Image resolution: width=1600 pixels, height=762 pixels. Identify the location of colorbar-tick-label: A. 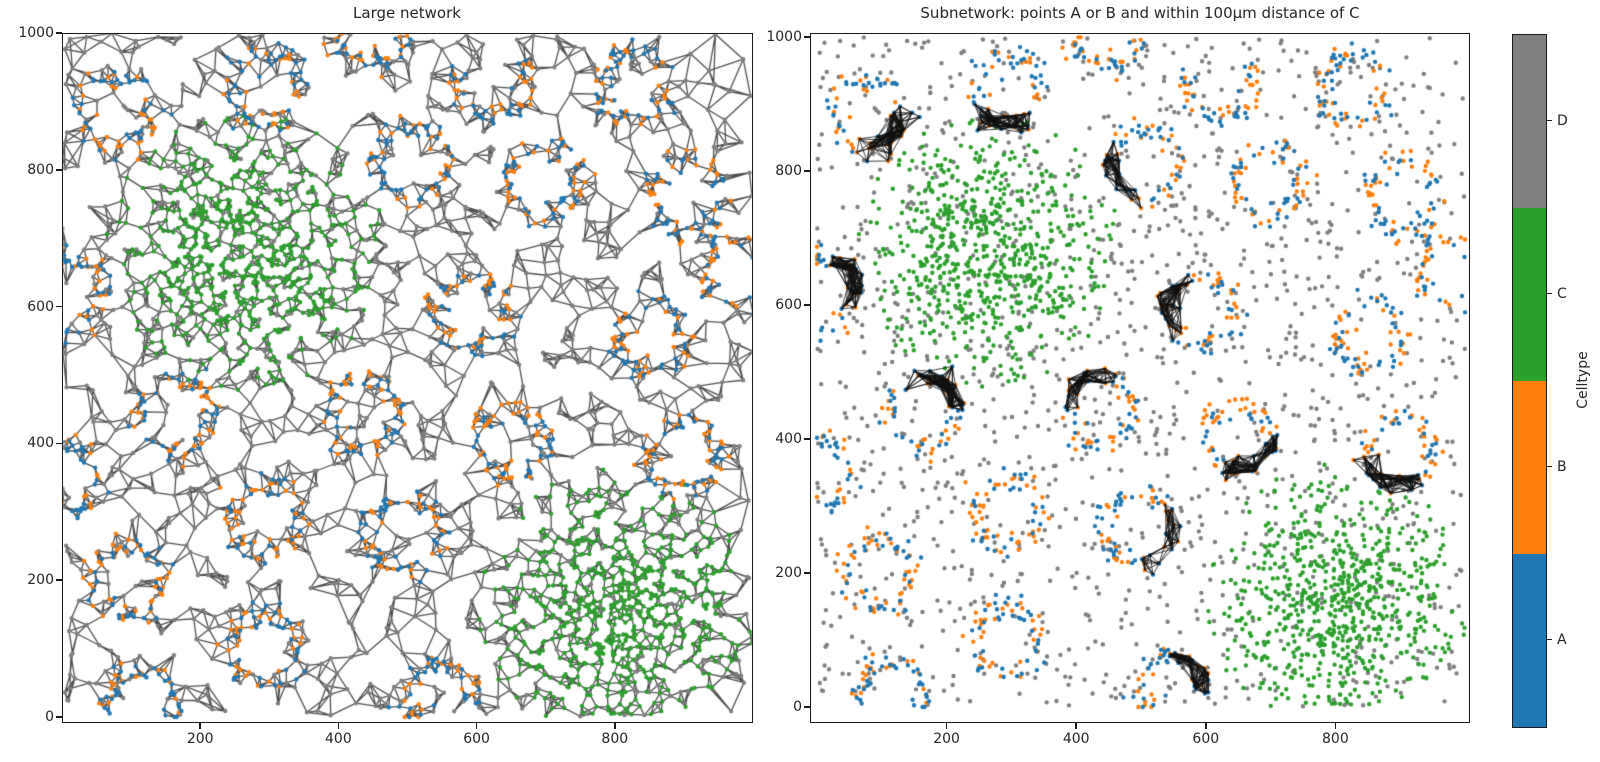
(1562, 639).